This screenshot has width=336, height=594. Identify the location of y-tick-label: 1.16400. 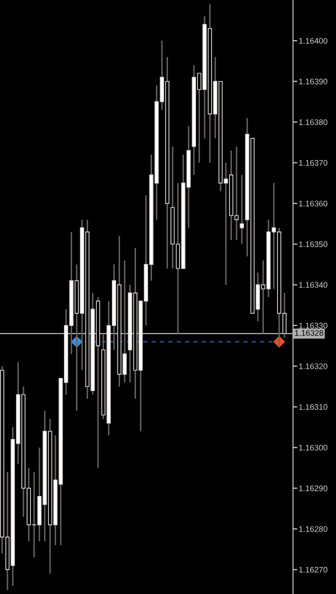
(313, 41).